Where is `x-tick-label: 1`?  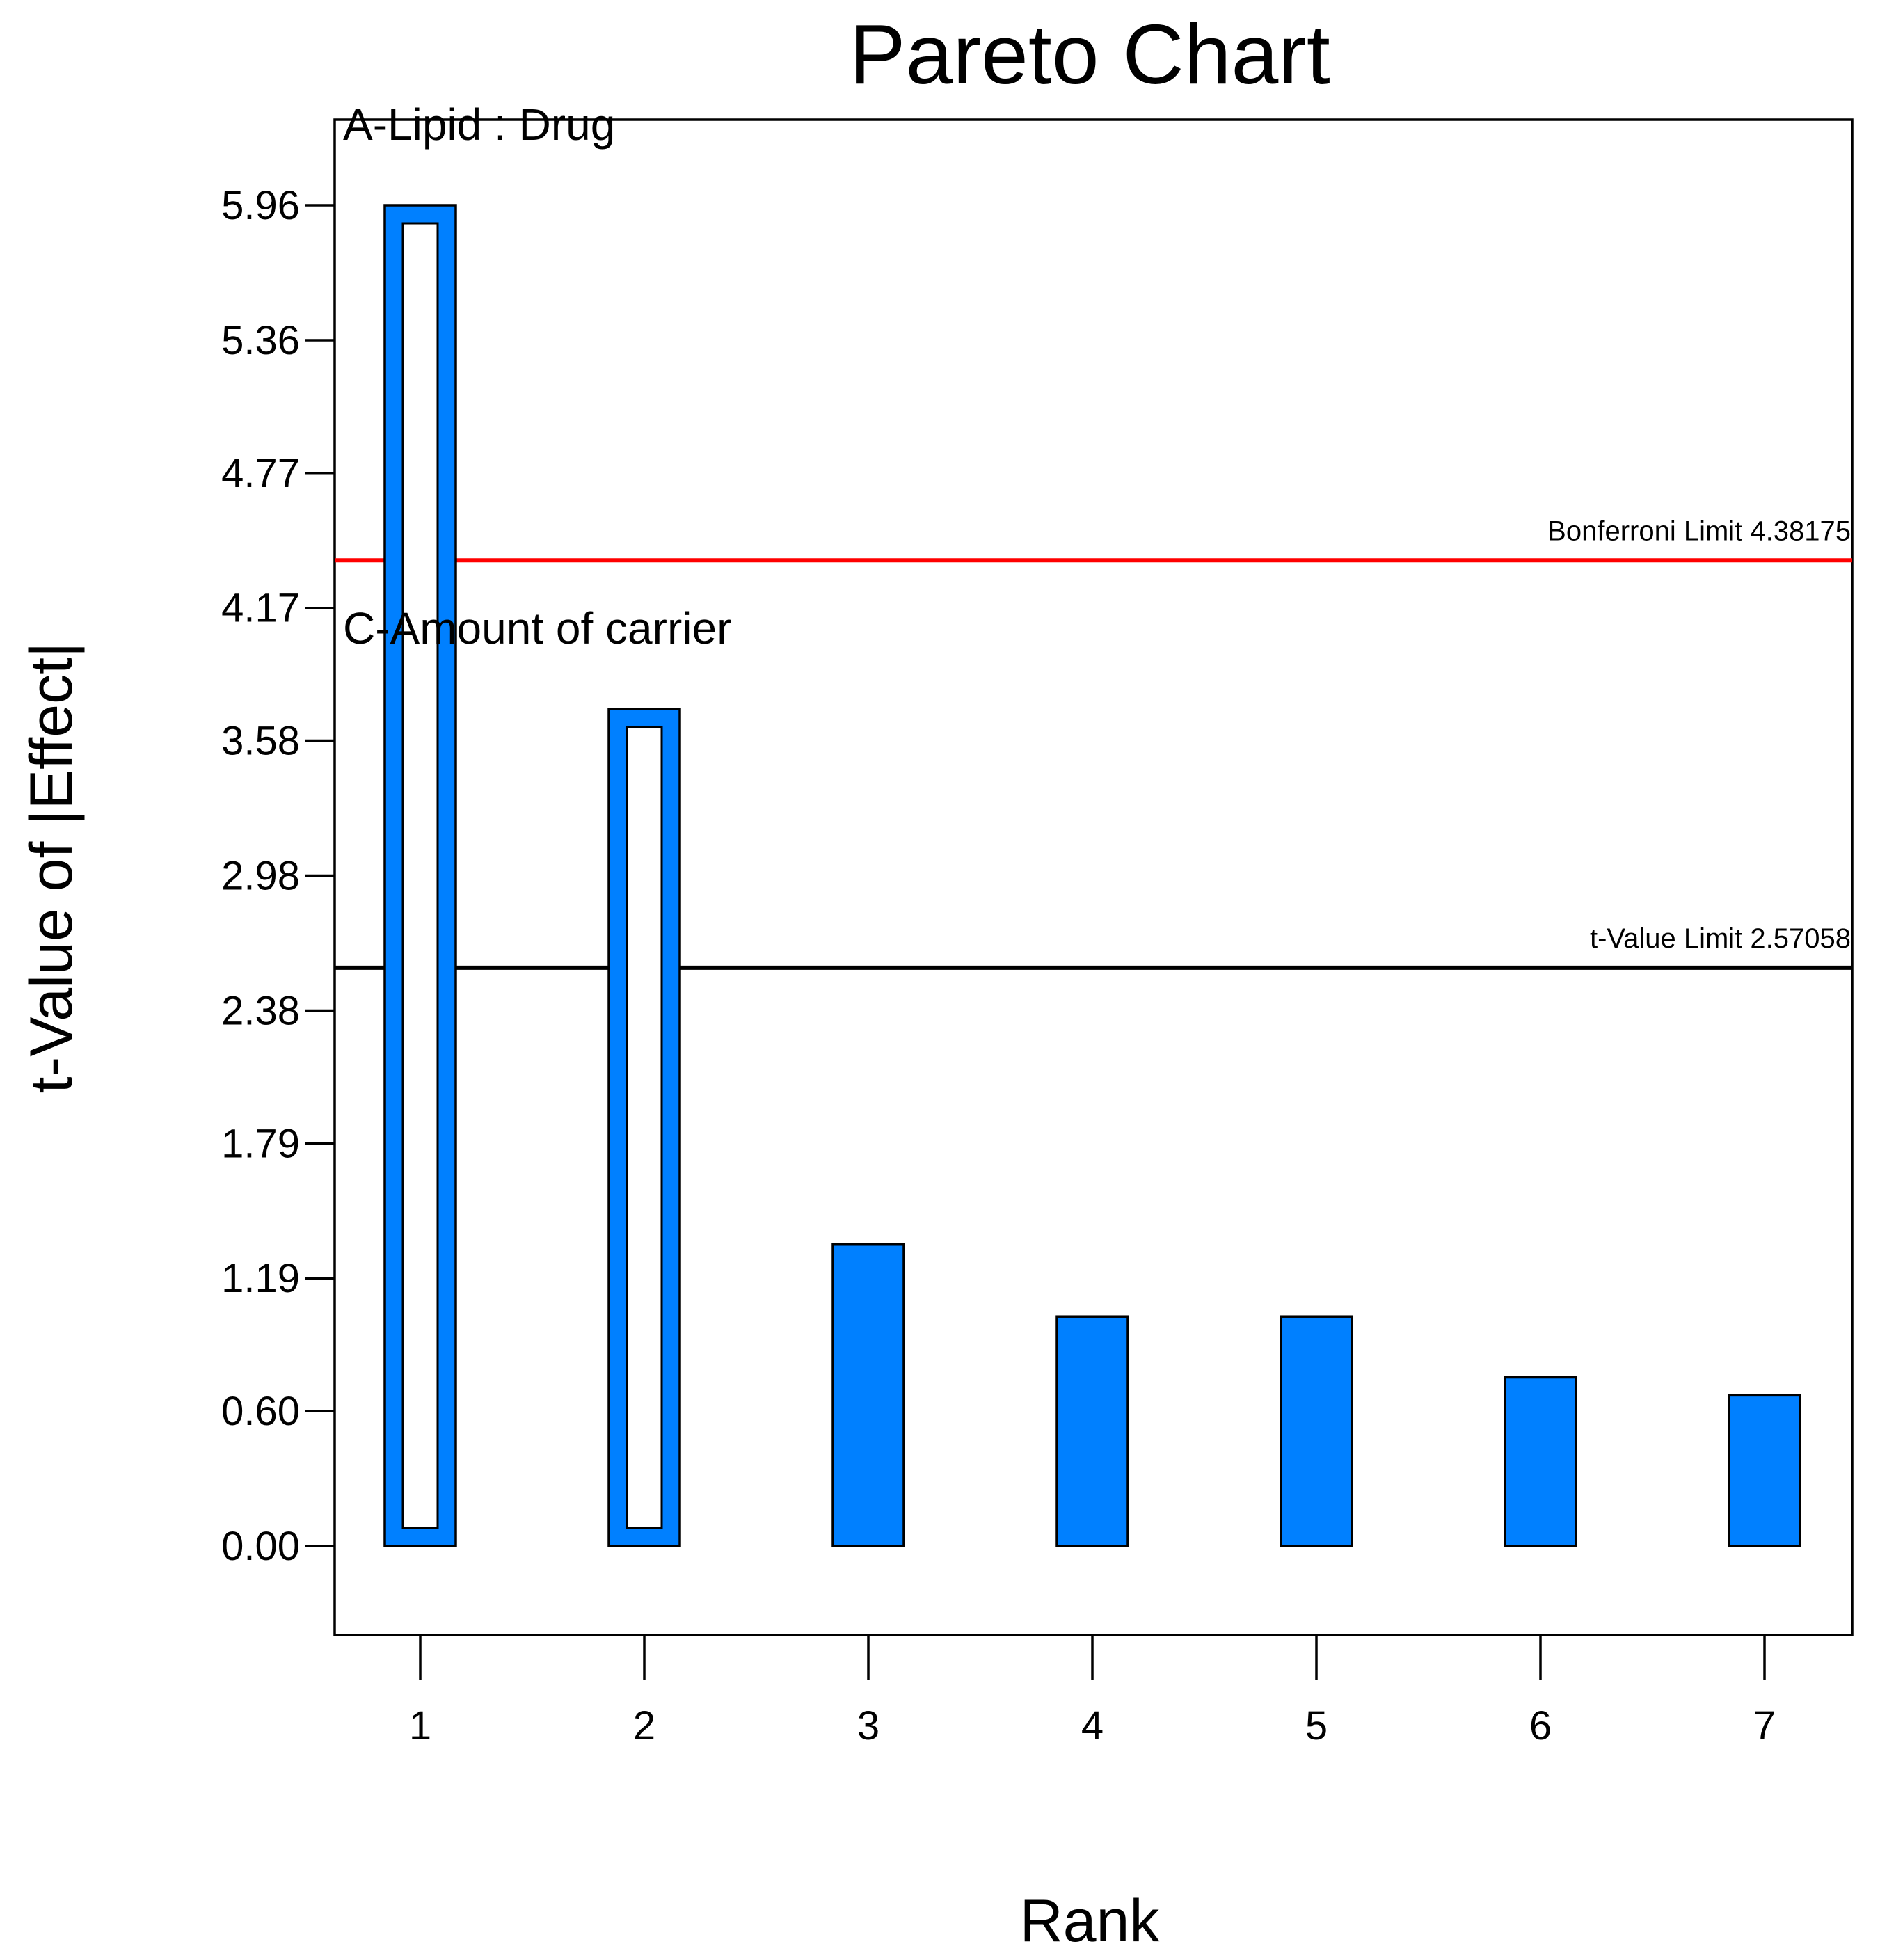
x-tick-label: 1 is located at coordinates (420, 1725).